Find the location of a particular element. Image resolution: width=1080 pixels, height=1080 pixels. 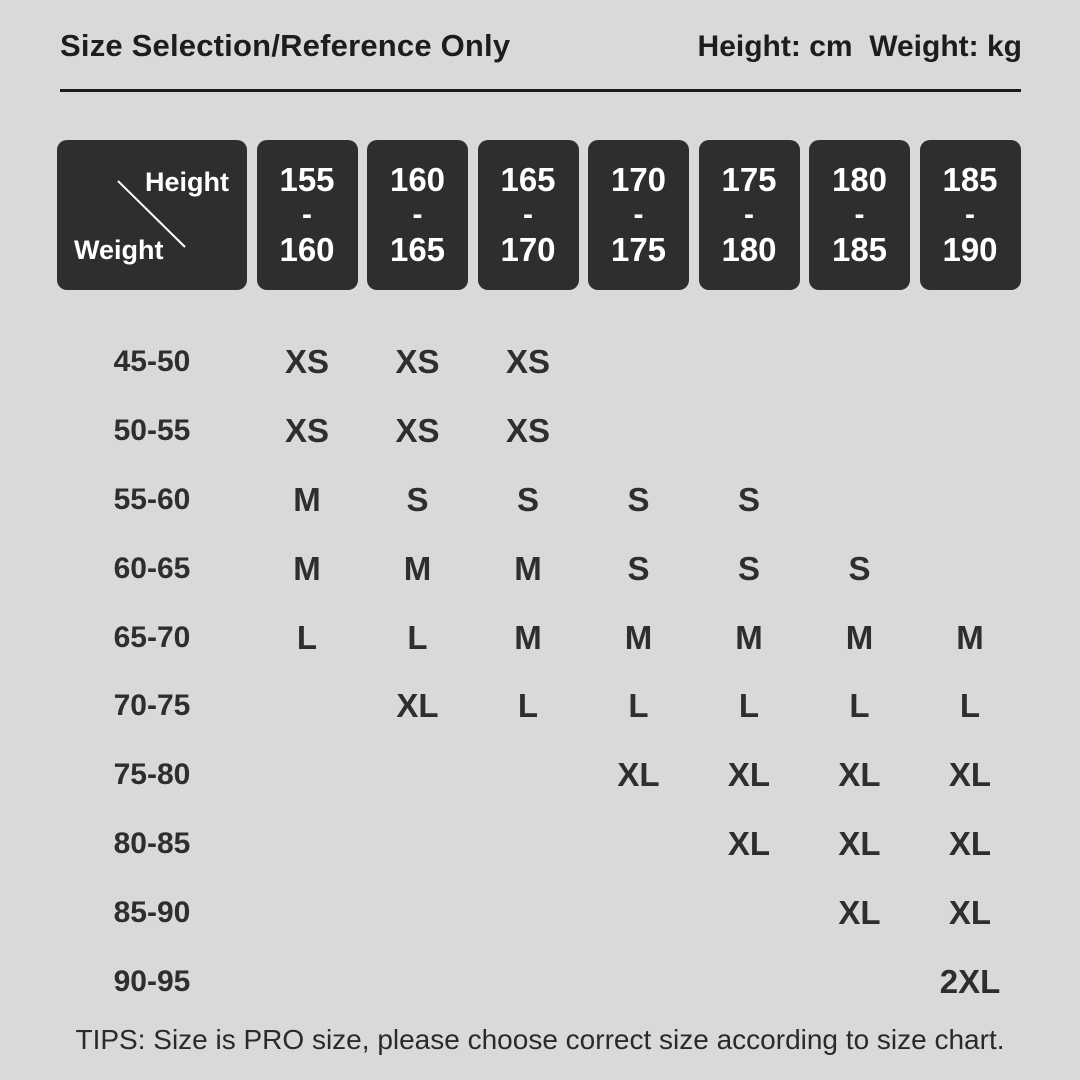

height-column-box: 185-190 is located at coordinates (970, 215).